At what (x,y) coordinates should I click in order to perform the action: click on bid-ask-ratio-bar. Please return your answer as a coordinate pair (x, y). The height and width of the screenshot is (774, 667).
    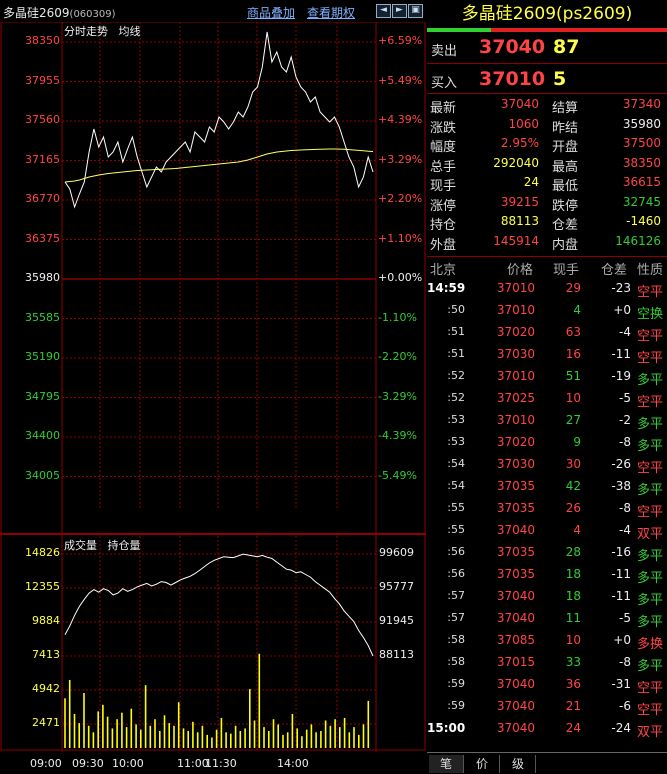
    Looking at the image, I should click on (547, 30).